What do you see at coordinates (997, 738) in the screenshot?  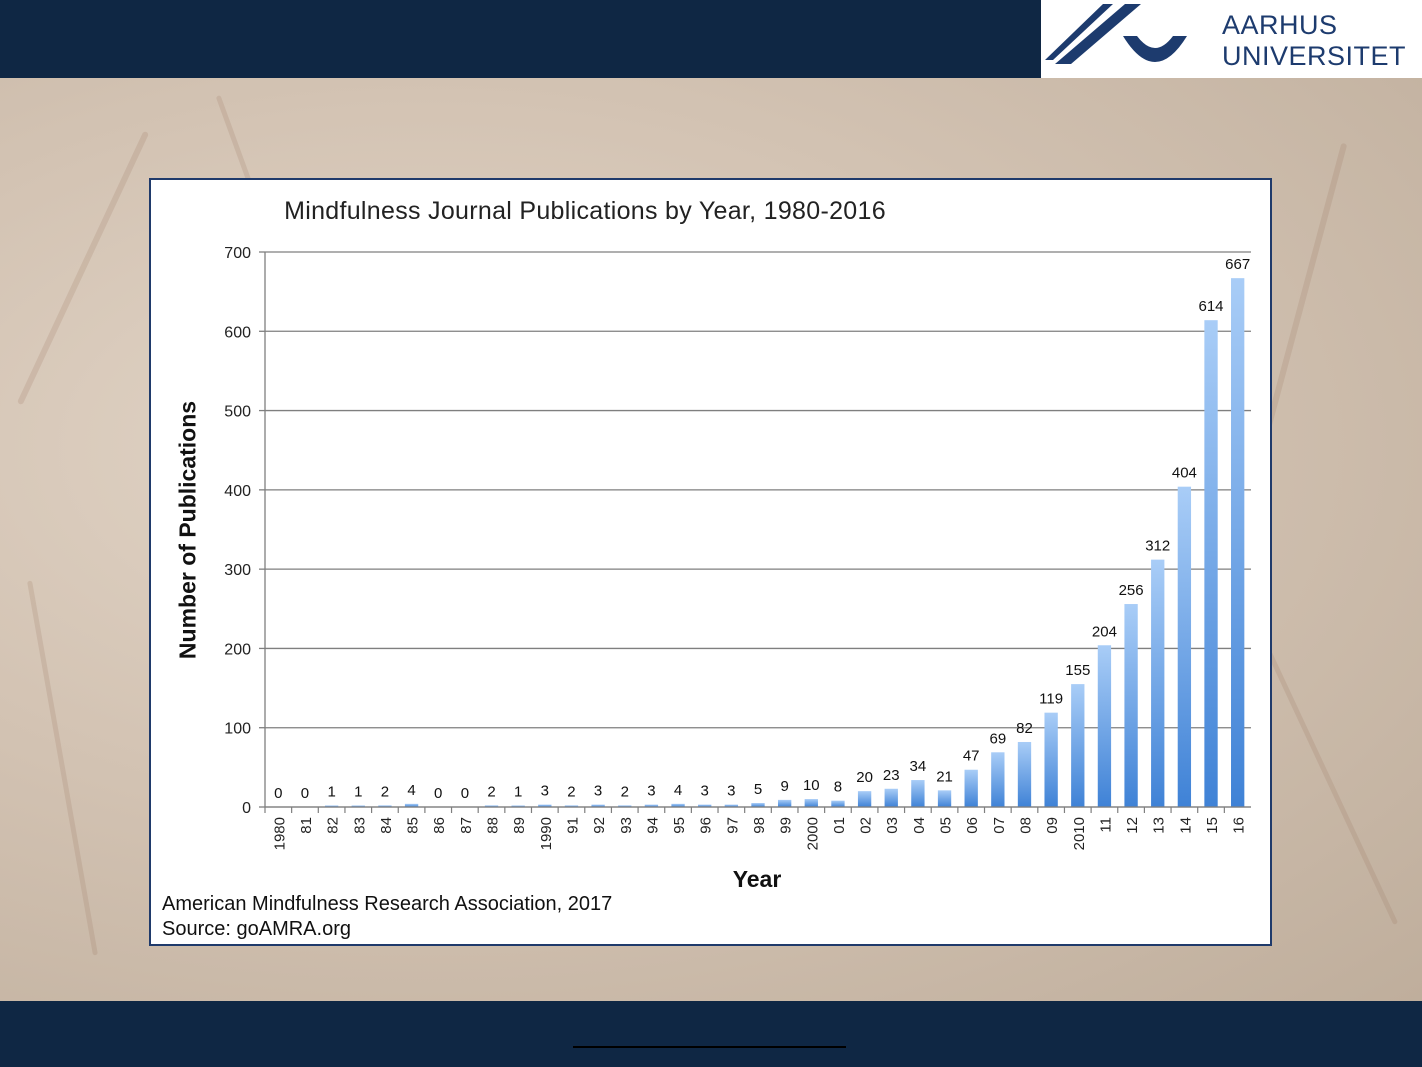 I see `data-label: 69` at bounding box center [997, 738].